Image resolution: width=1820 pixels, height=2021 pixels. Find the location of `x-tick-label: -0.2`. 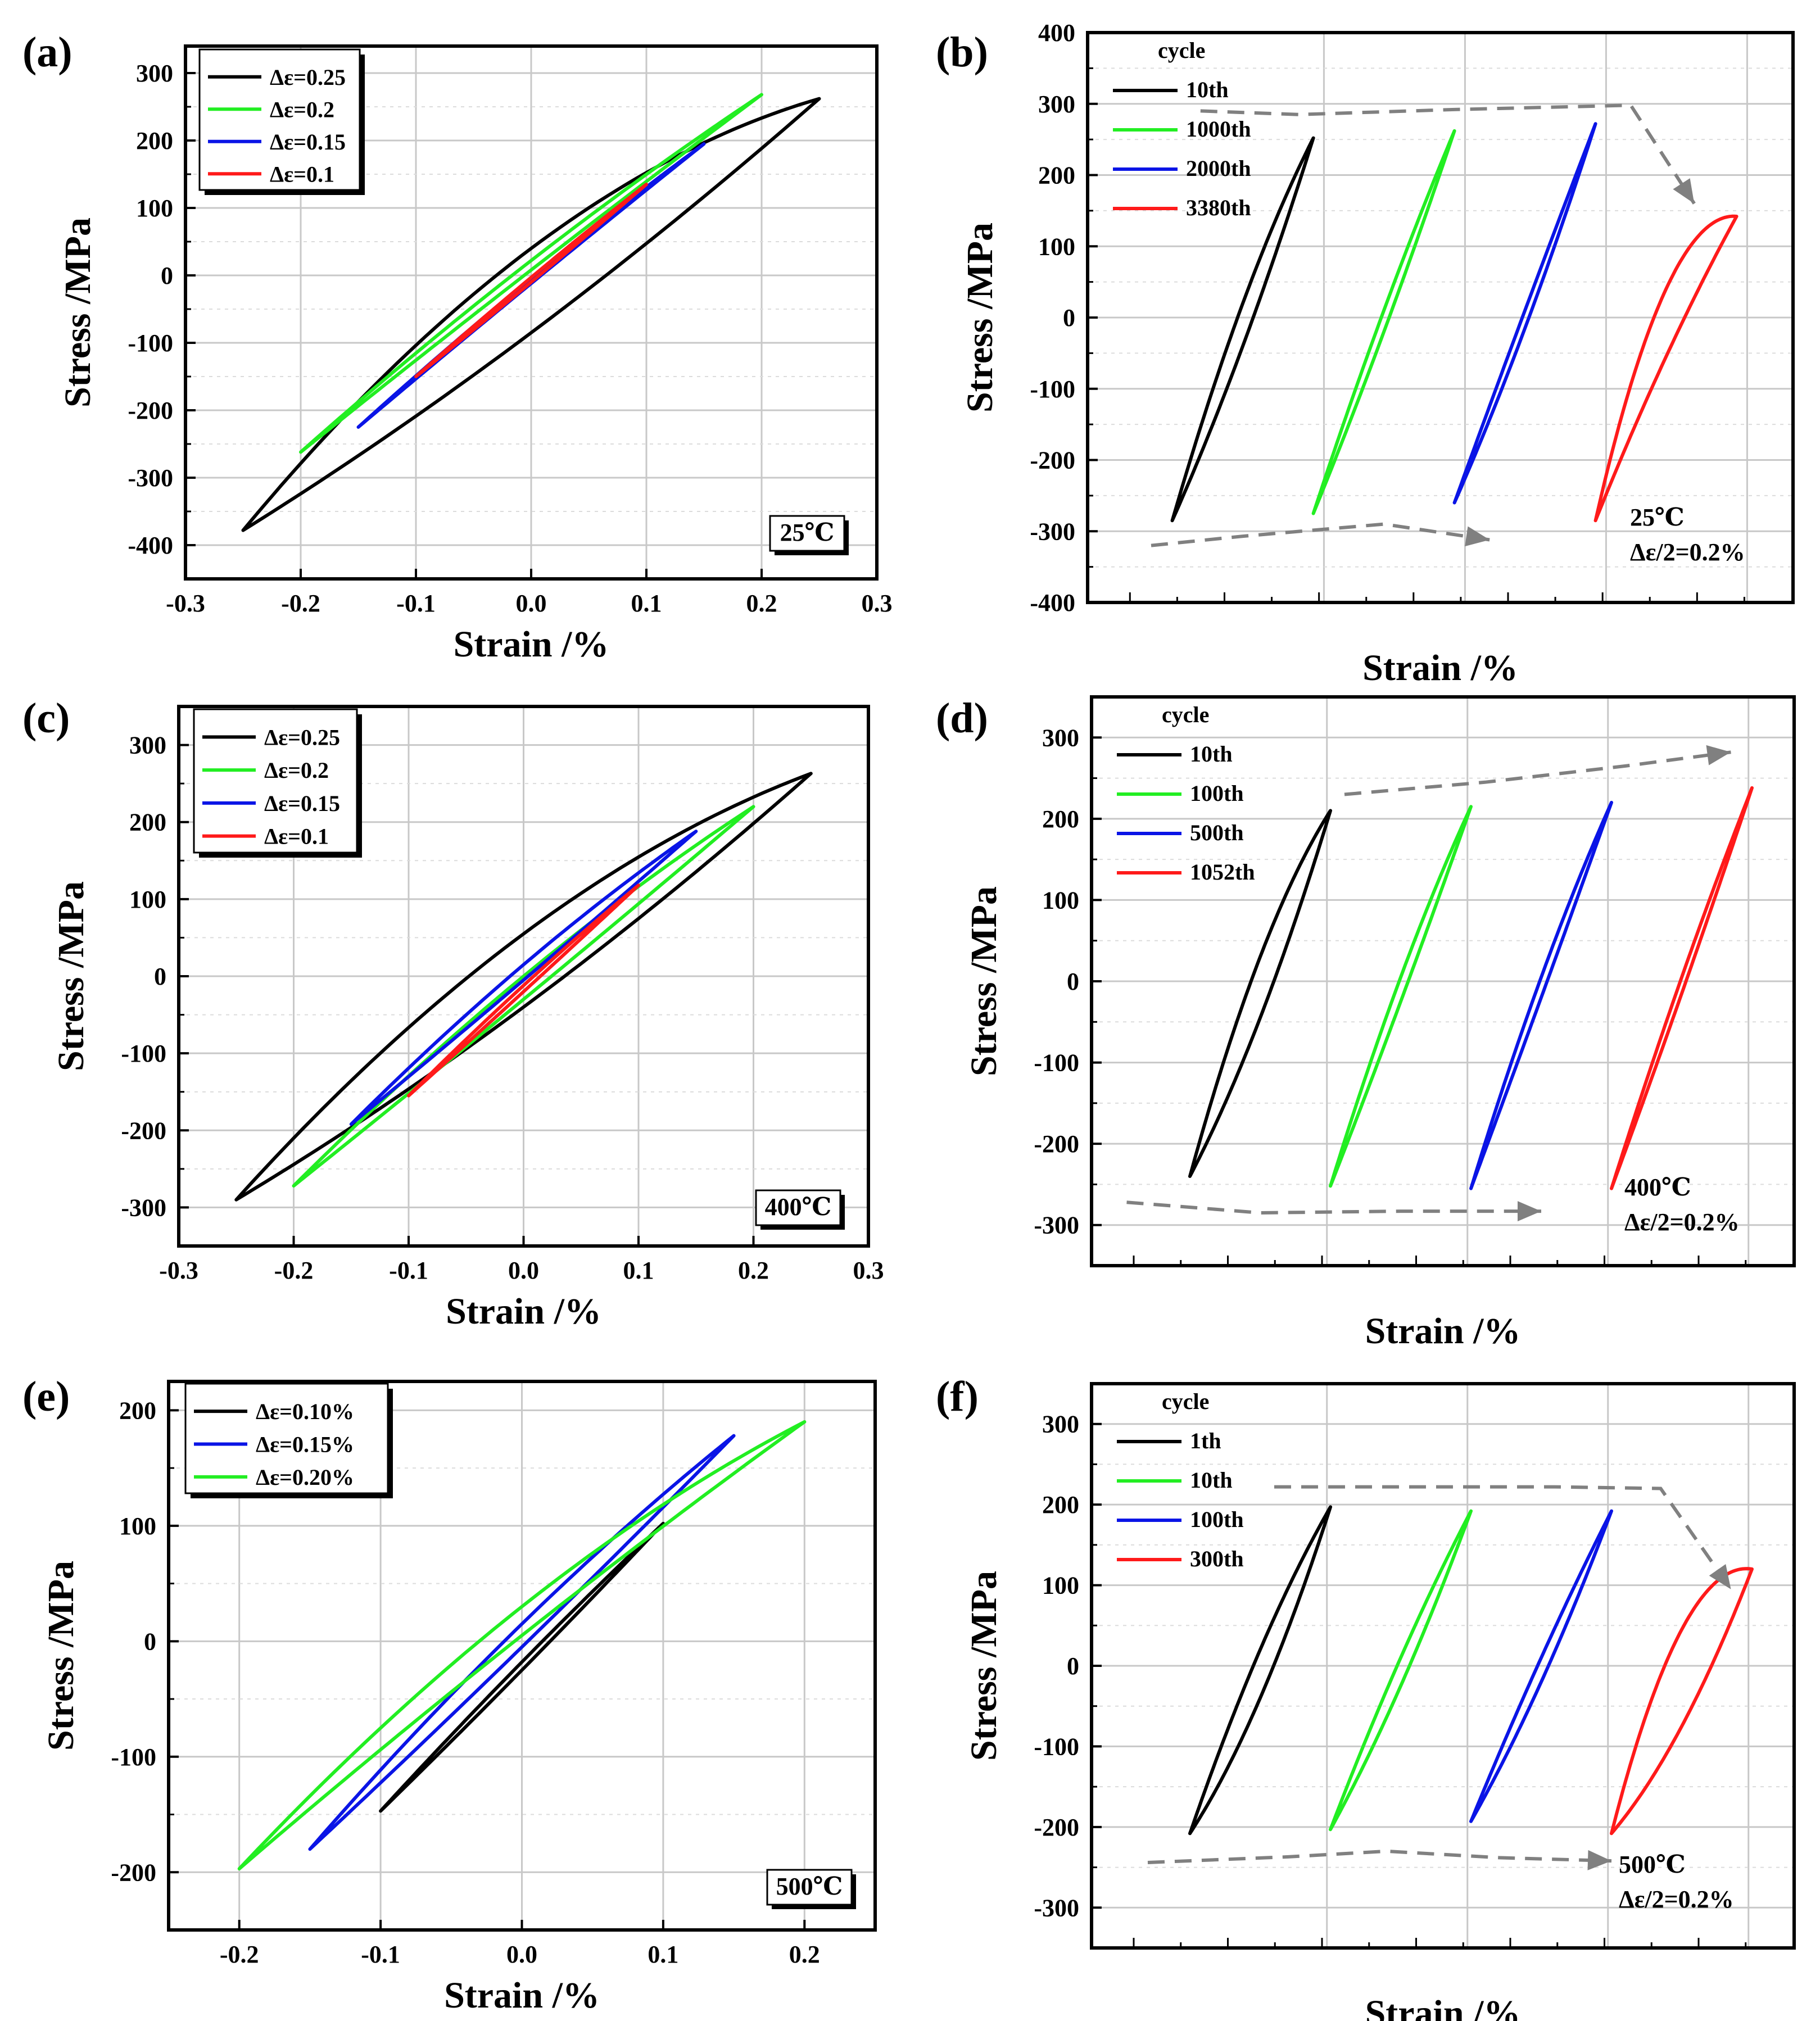

x-tick-label: -0.2 is located at coordinates (294, 1270).